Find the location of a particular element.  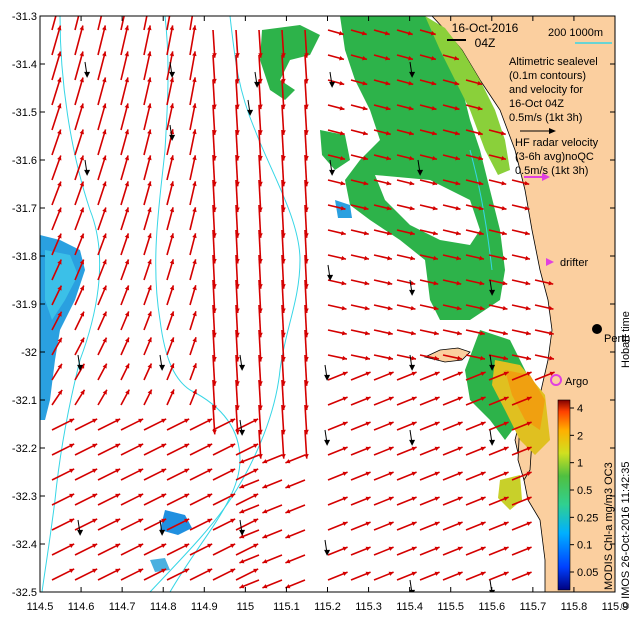

colorbar-tick-label: 0.5 is located at coordinates (584, 491).